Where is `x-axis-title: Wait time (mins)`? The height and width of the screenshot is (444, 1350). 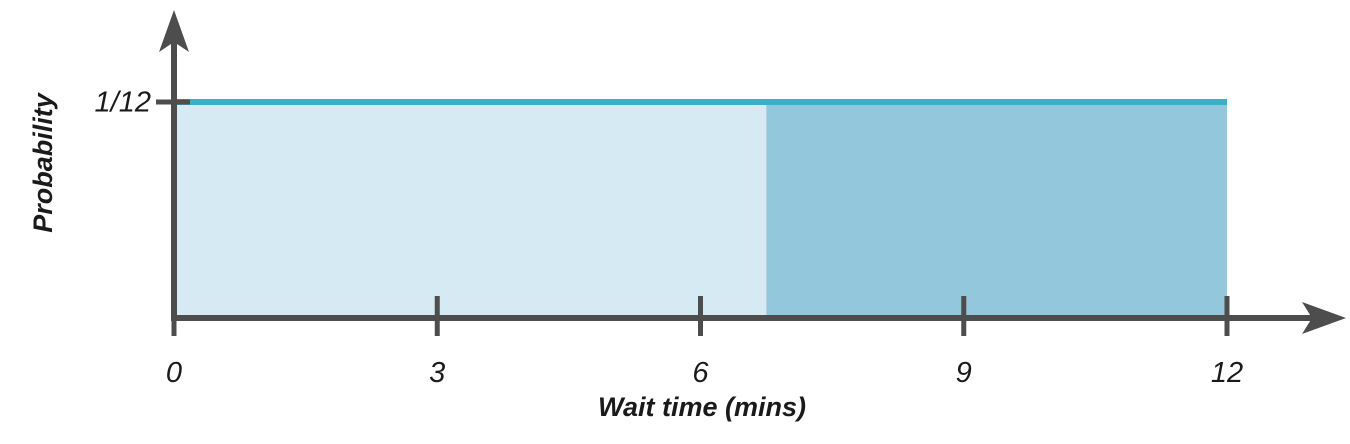 x-axis-title: Wait time (mins) is located at coordinates (702, 407).